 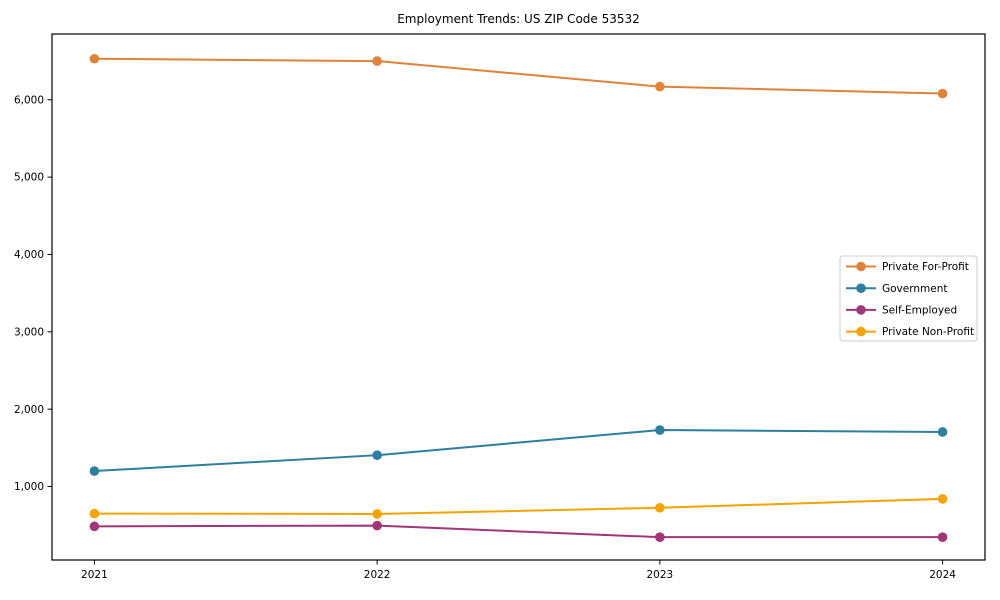 I want to click on x-axis-tick-label: 2023, so click(x=659, y=575).